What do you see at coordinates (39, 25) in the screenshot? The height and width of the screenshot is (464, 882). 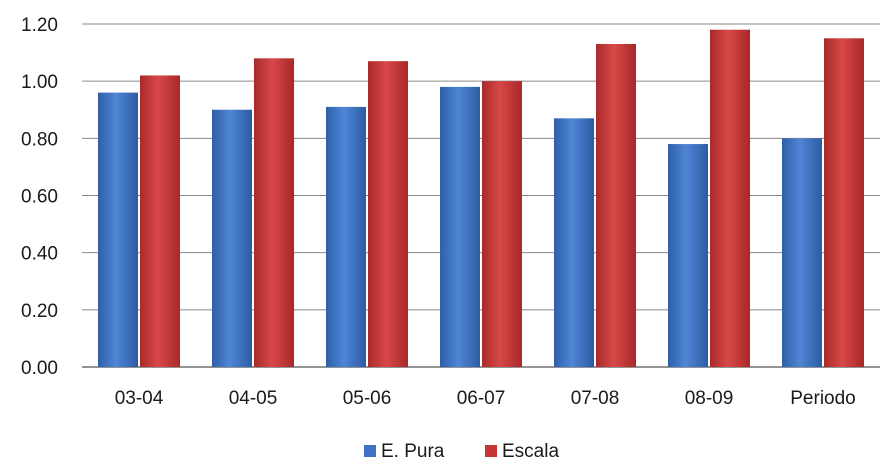 I see `y-tick-label: 1.20` at bounding box center [39, 25].